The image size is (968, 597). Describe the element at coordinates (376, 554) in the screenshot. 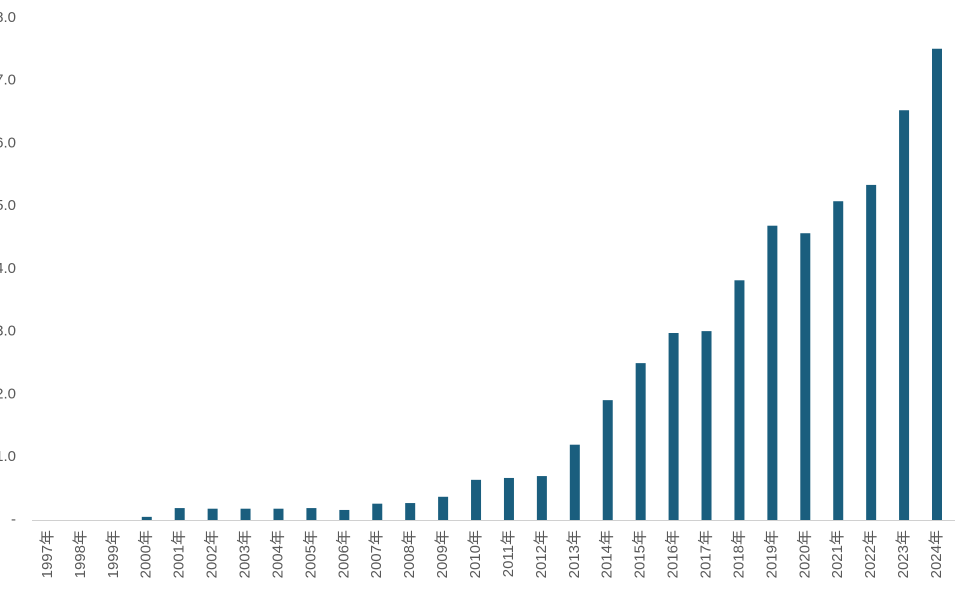

I see `x-tick-label: 2007年` at that location.